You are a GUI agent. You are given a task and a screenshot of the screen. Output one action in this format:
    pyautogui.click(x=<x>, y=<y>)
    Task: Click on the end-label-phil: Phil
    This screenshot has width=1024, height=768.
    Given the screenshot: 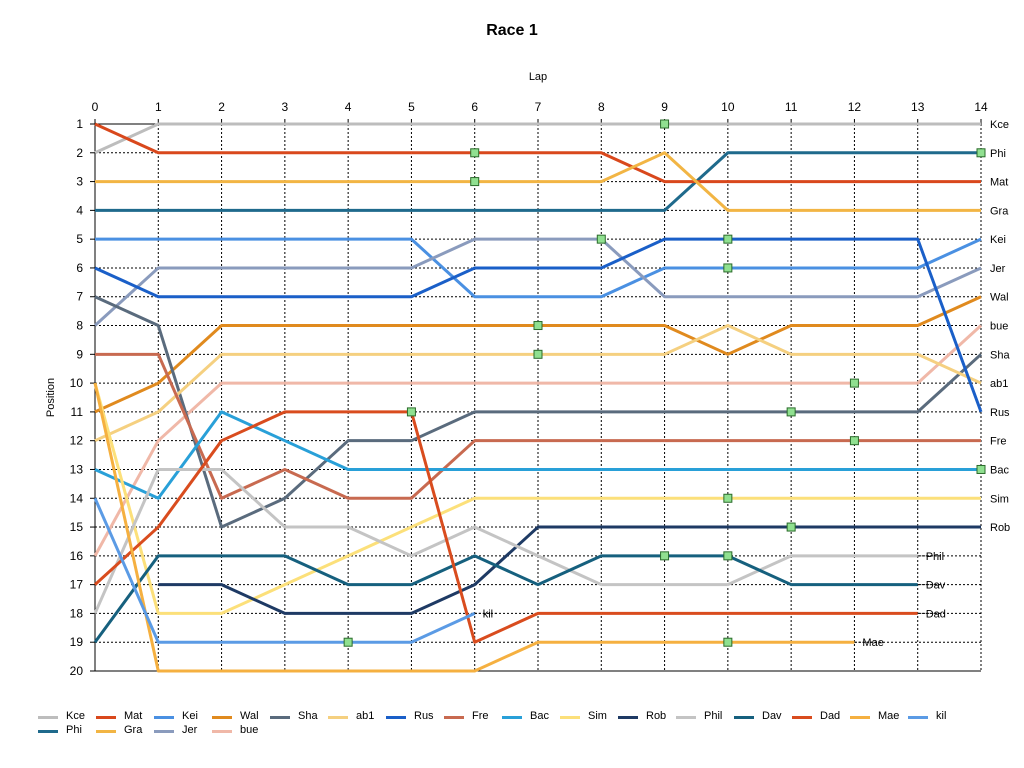 What is the action you would take?
    pyautogui.click(x=935, y=557)
    